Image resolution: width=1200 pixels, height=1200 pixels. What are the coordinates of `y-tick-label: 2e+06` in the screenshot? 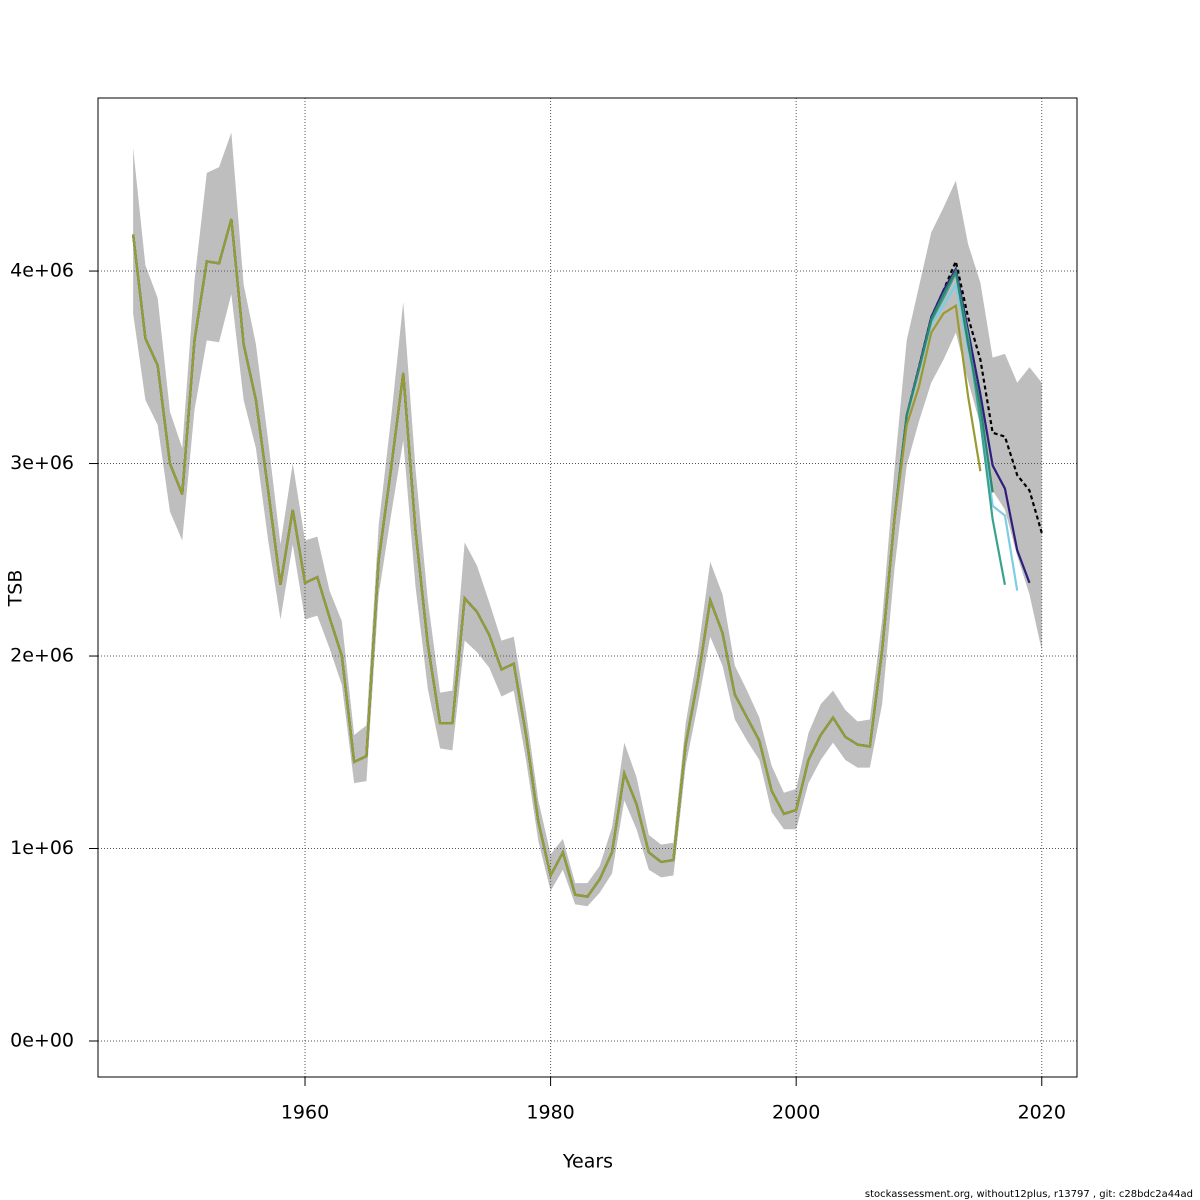 It's located at (42, 656).